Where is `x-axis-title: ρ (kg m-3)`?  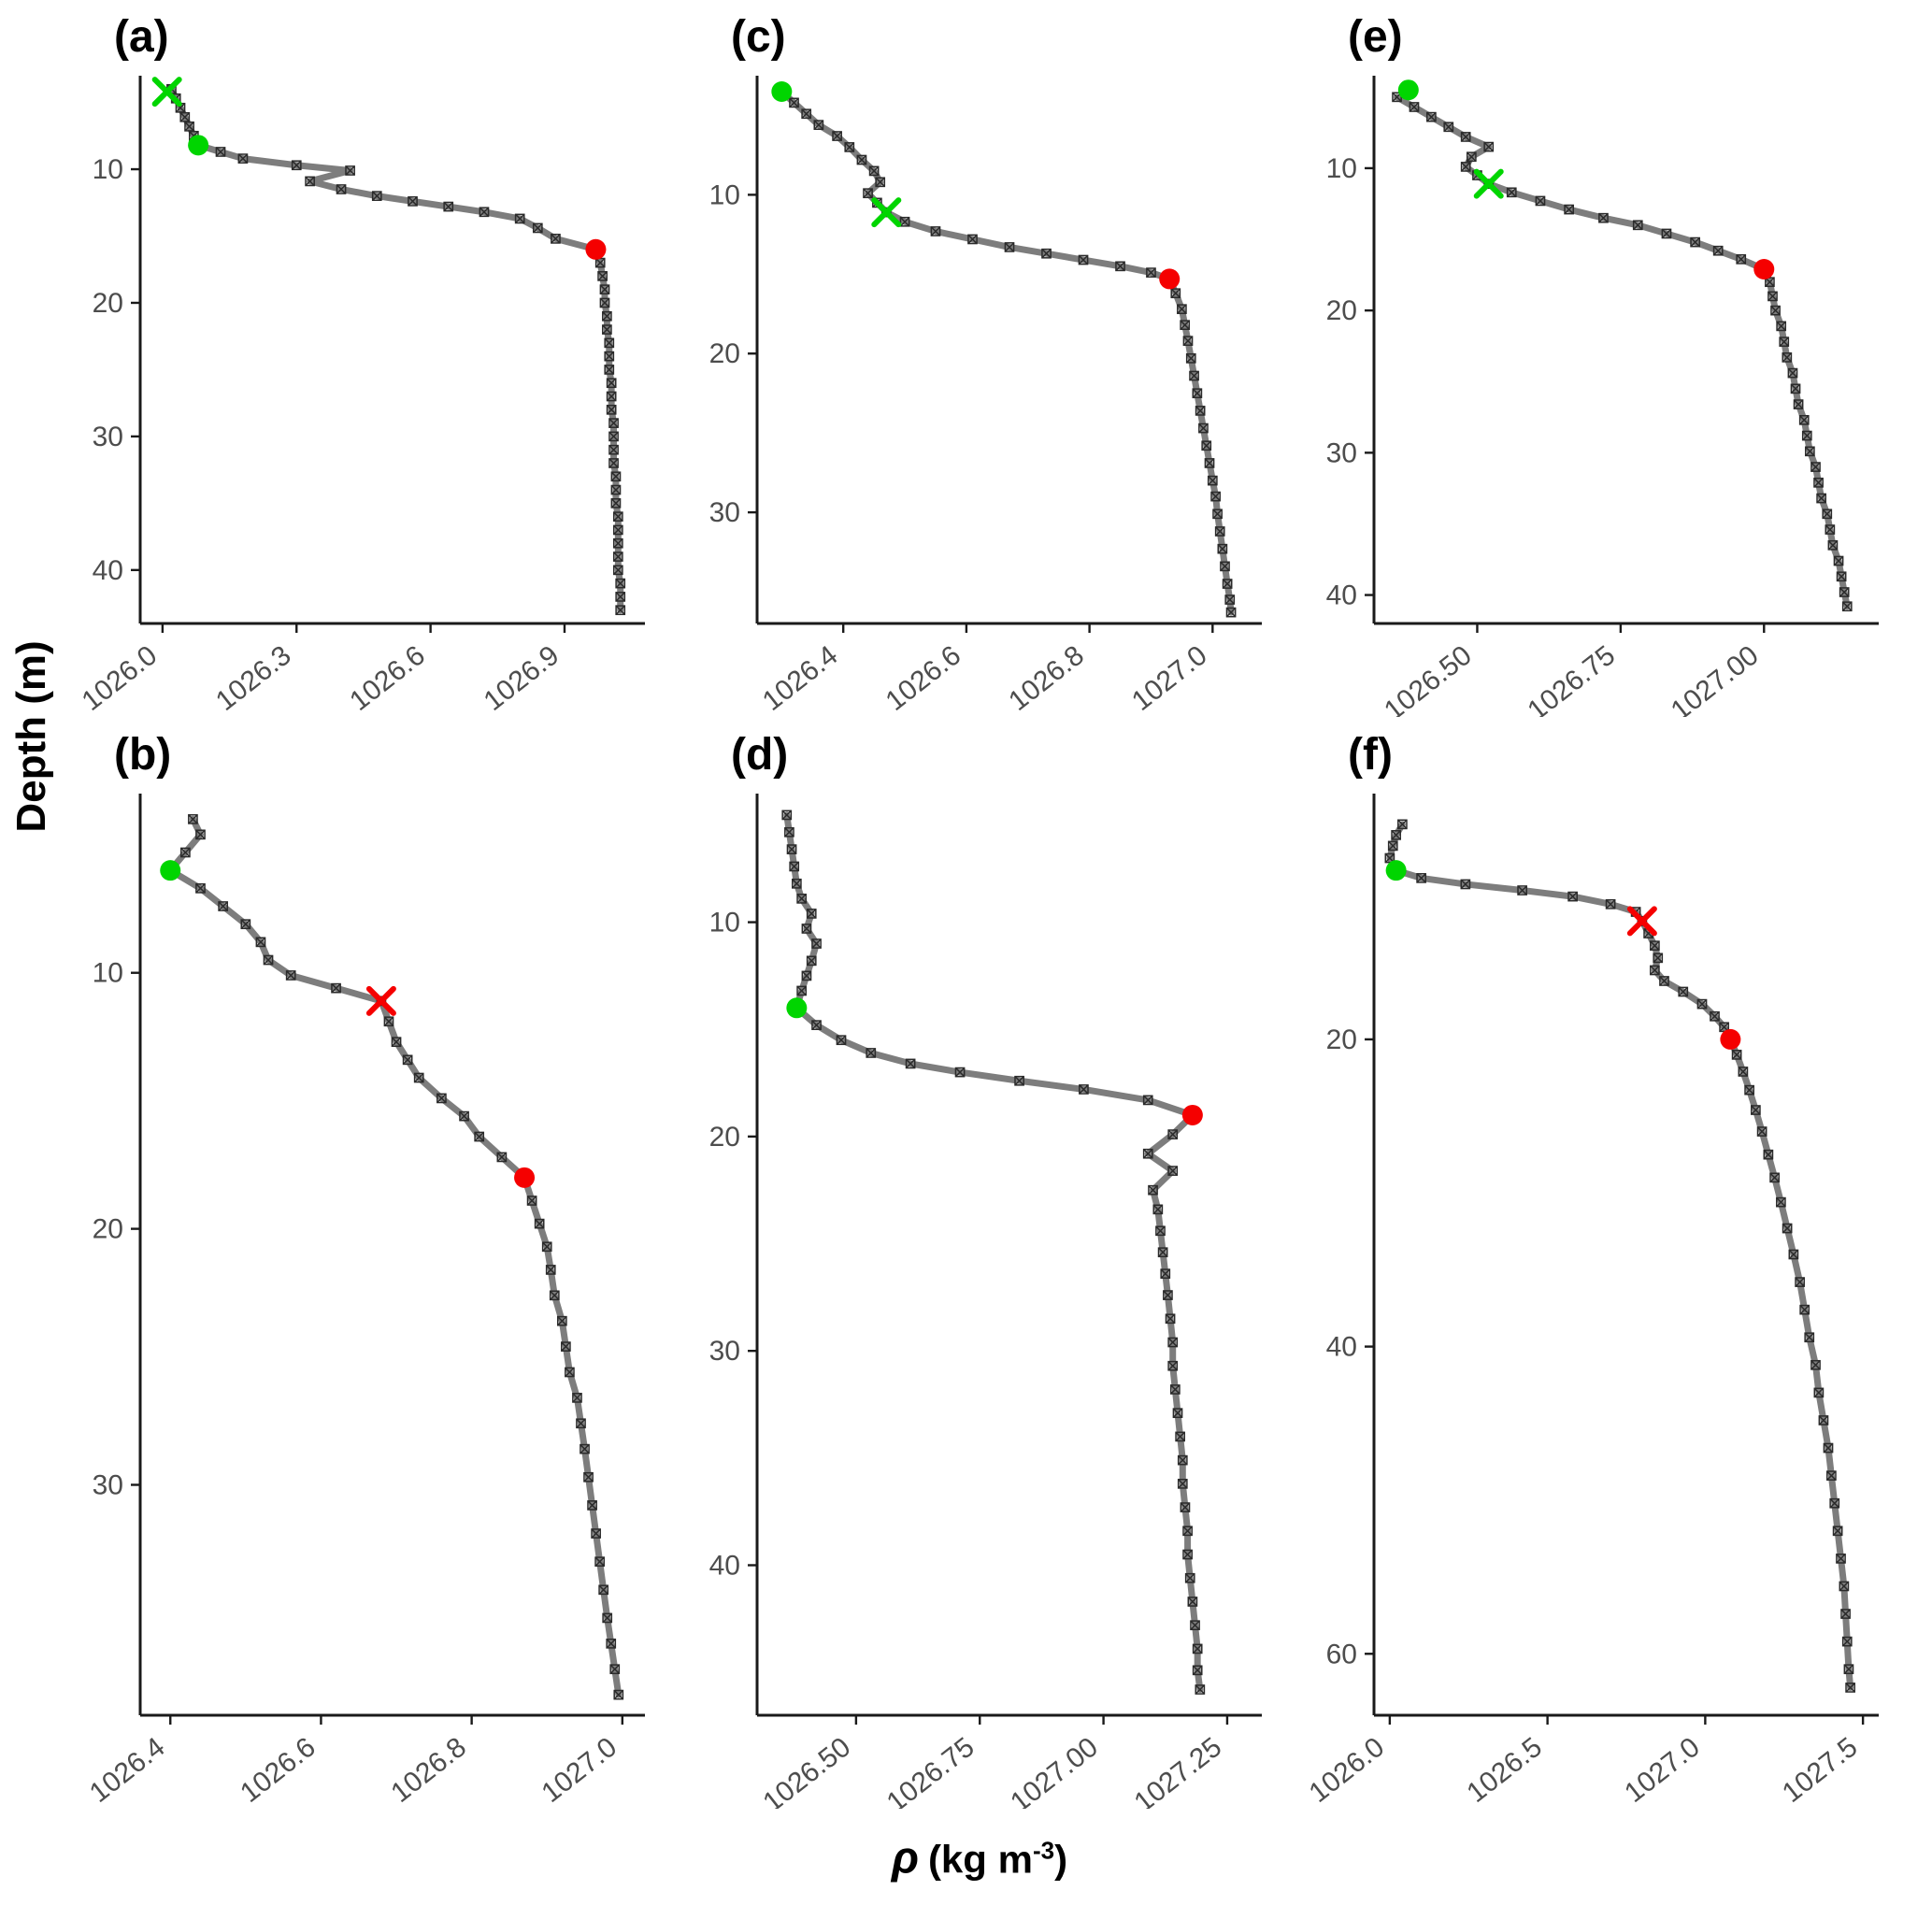
x-axis-title: ρ (kg m-3) is located at coordinates (979, 1858).